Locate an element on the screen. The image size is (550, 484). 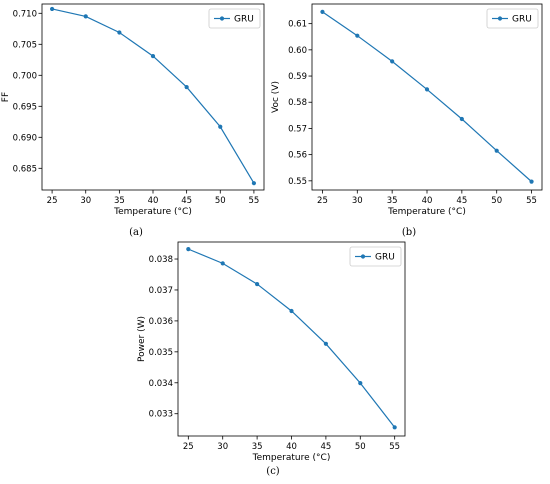
legend-box-b is located at coordinates (512, 18).